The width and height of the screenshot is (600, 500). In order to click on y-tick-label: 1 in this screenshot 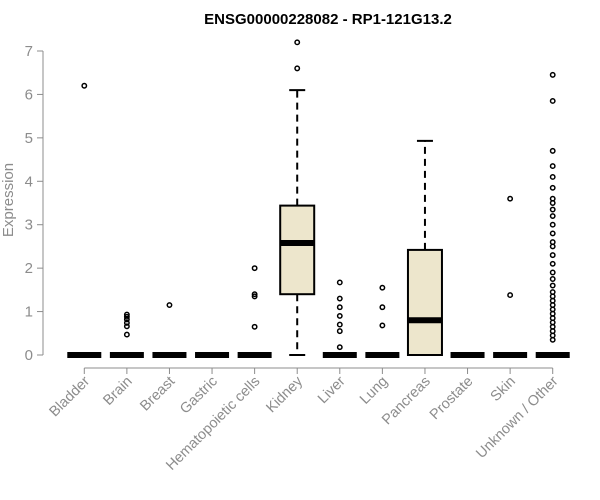, I will do `click(29, 312)`.